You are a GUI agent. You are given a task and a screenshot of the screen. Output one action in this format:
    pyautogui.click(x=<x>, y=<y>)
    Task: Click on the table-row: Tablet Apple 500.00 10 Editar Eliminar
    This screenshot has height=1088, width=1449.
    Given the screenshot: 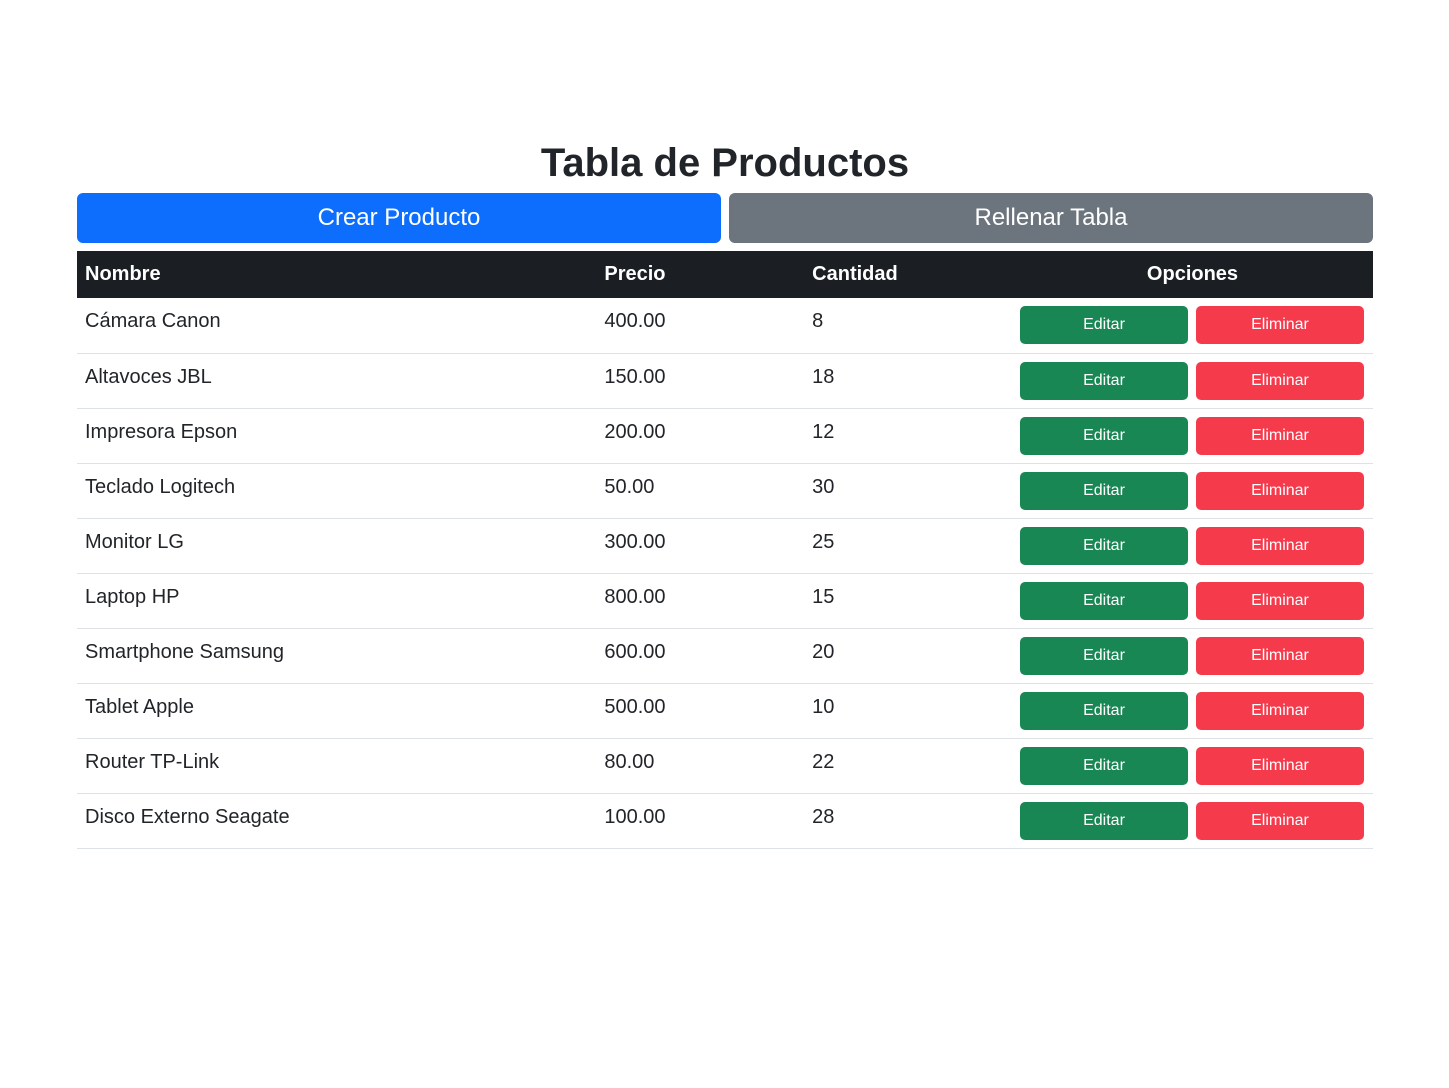 What is the action you would take?
    pyautogui.click(x=725, y=710)
    